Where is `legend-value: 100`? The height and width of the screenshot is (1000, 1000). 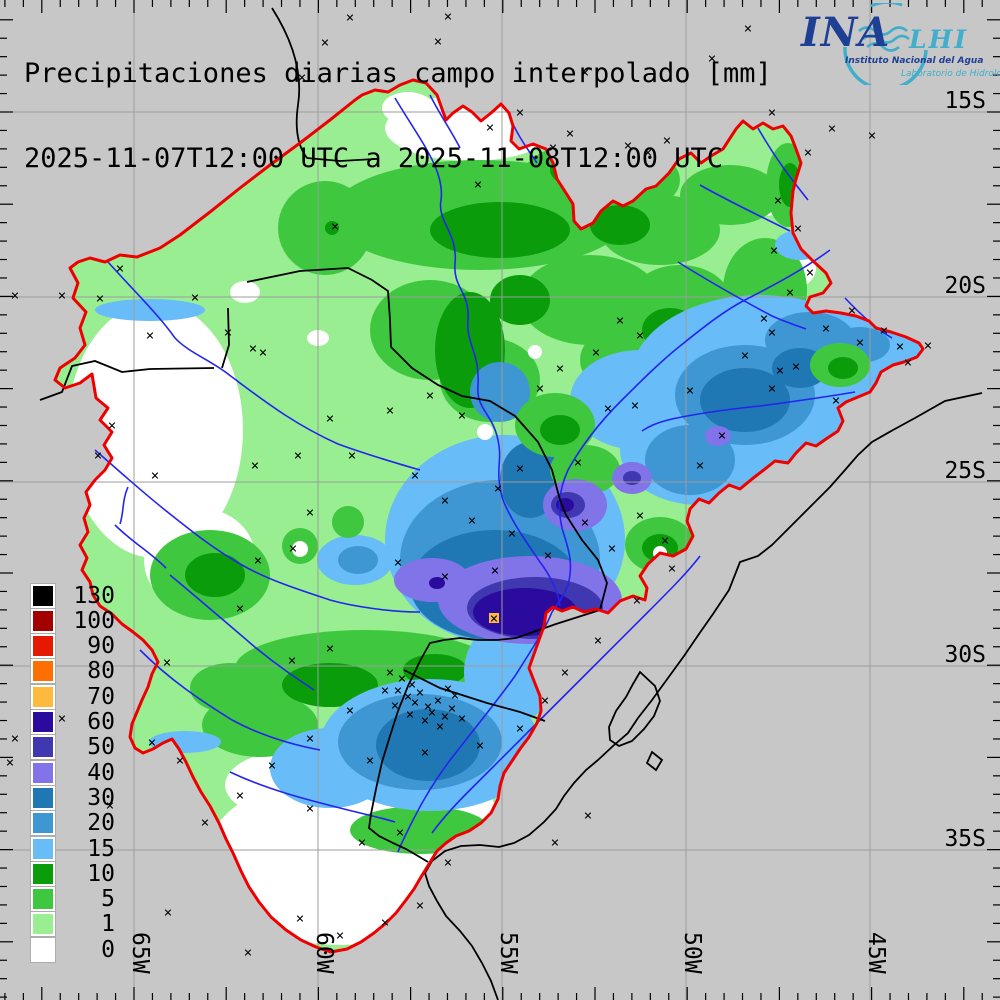 legend-value: 100 is located at coordinates (94, 620).